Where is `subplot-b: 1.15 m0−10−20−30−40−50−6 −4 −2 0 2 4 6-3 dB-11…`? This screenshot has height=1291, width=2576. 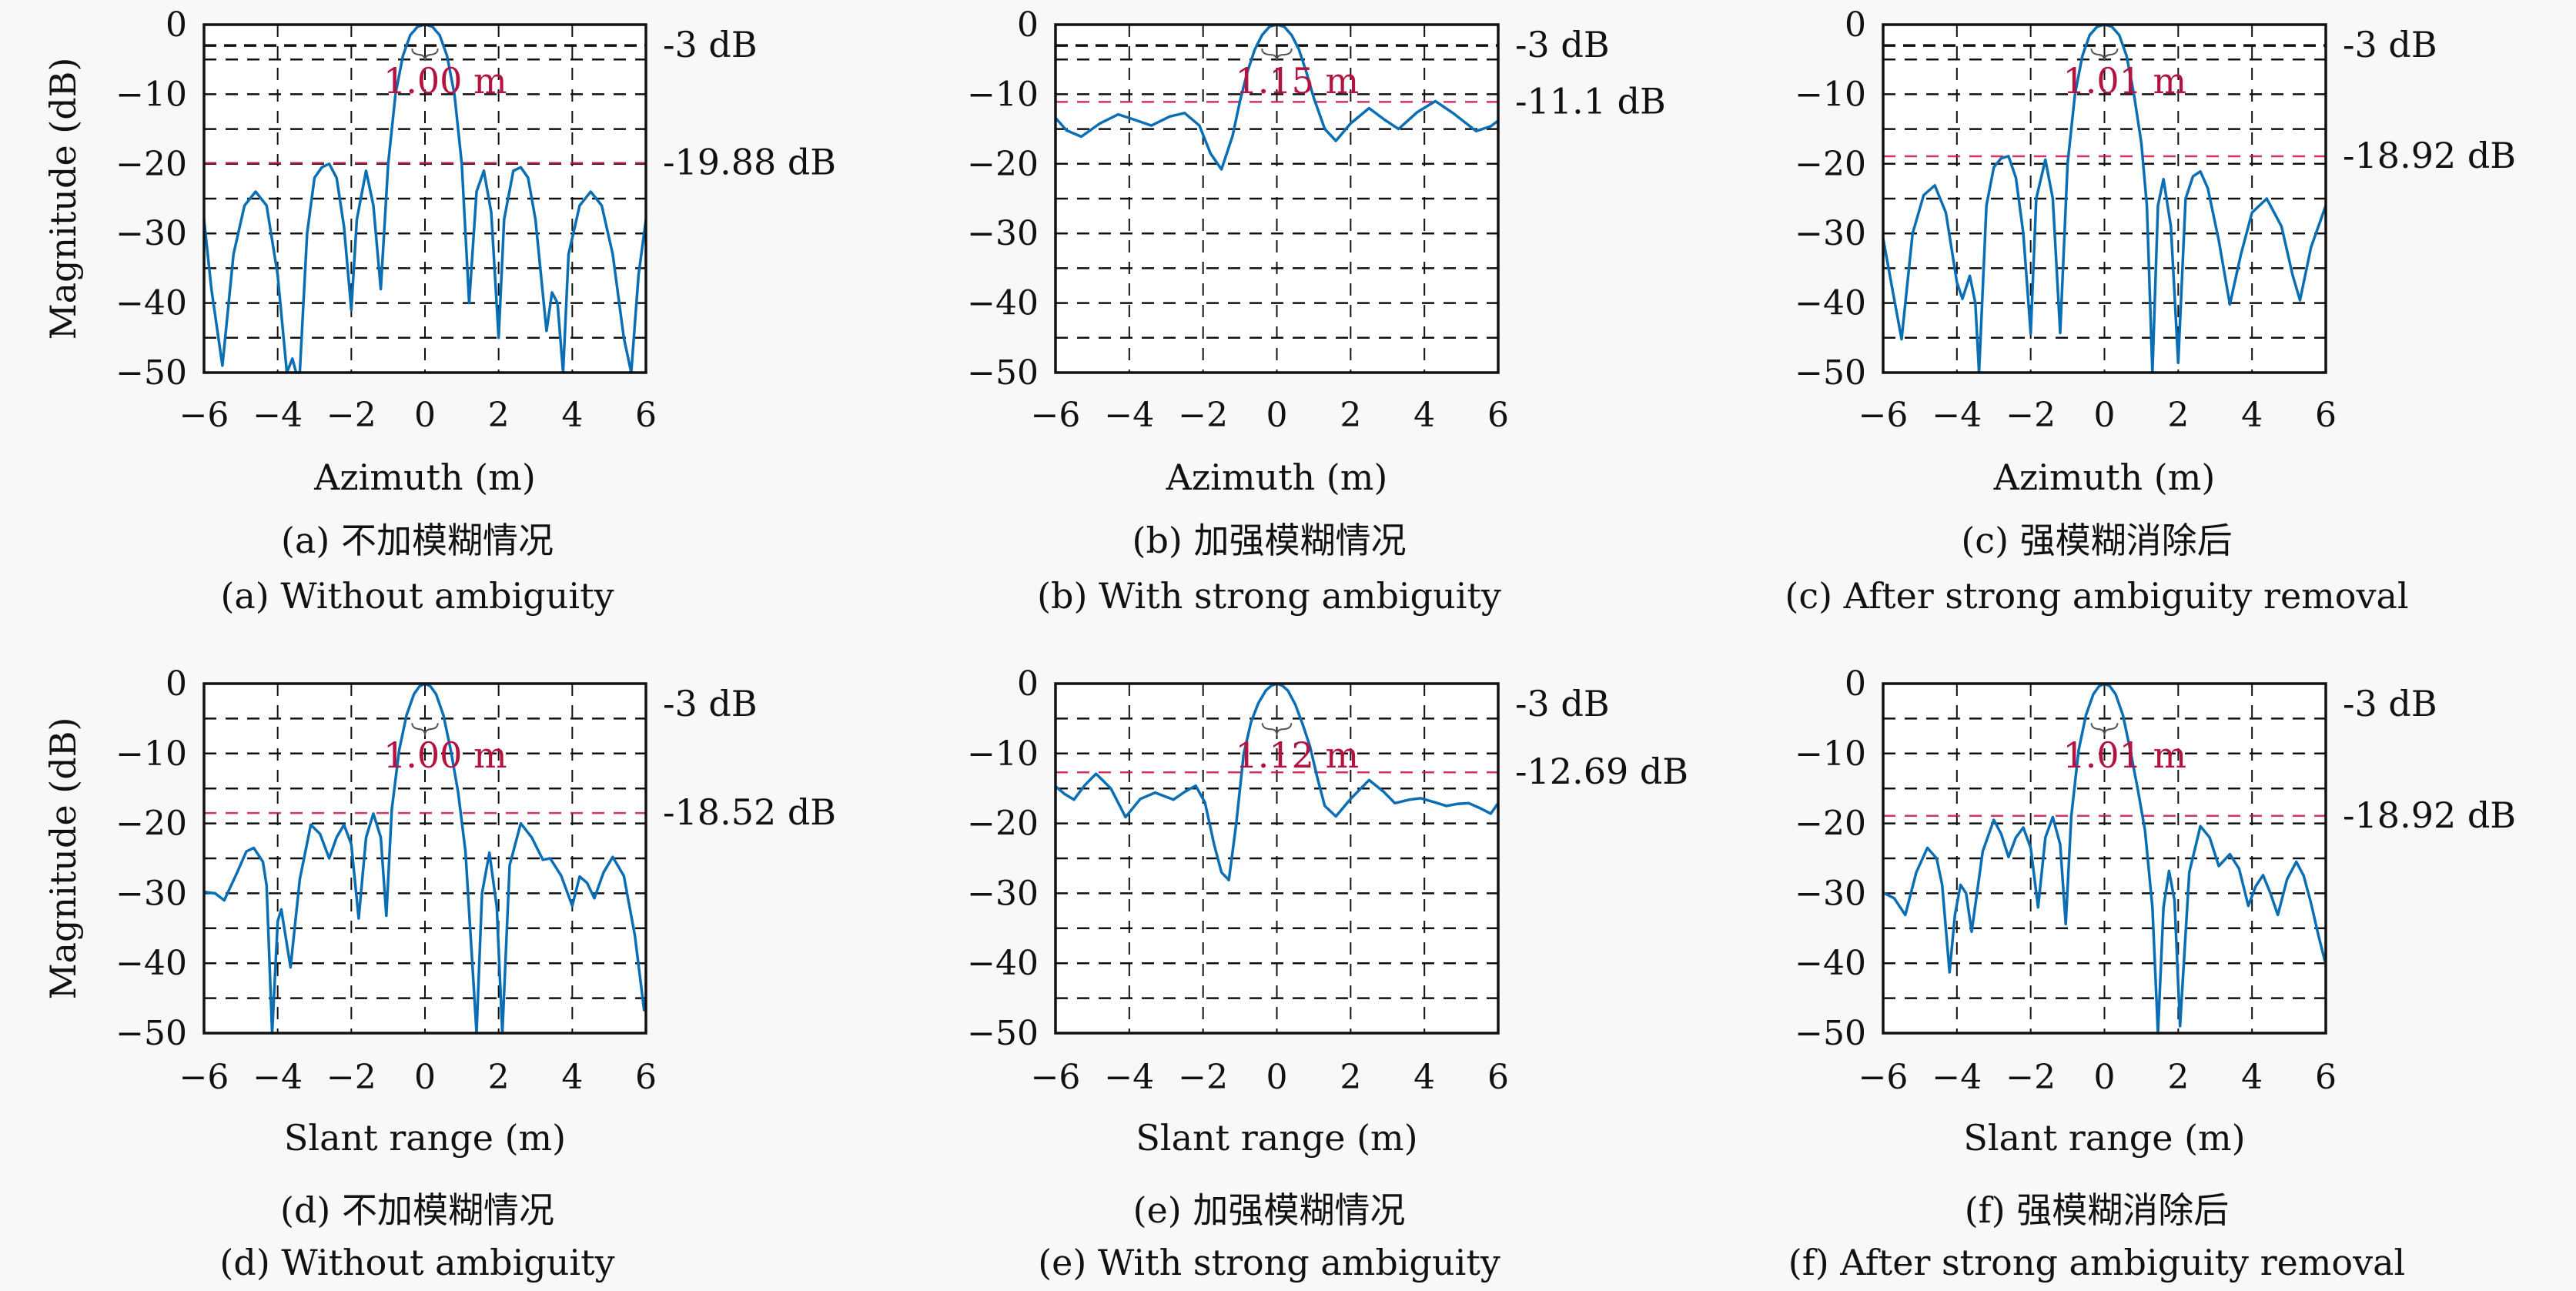
subplot-b: 1.15 m0−10−20−30−40−50−6 −4 −2 0 2 4 6-3 dB-11… is located at coordinates (1316, 311).